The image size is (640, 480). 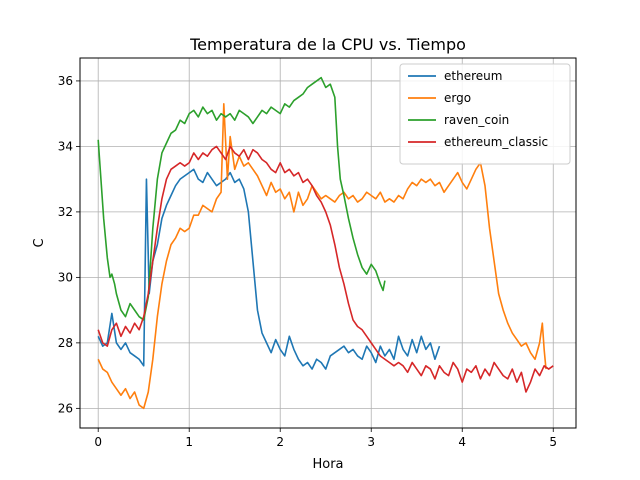 I want to click on y-tick-label: 34, so click(x=65, y=146).